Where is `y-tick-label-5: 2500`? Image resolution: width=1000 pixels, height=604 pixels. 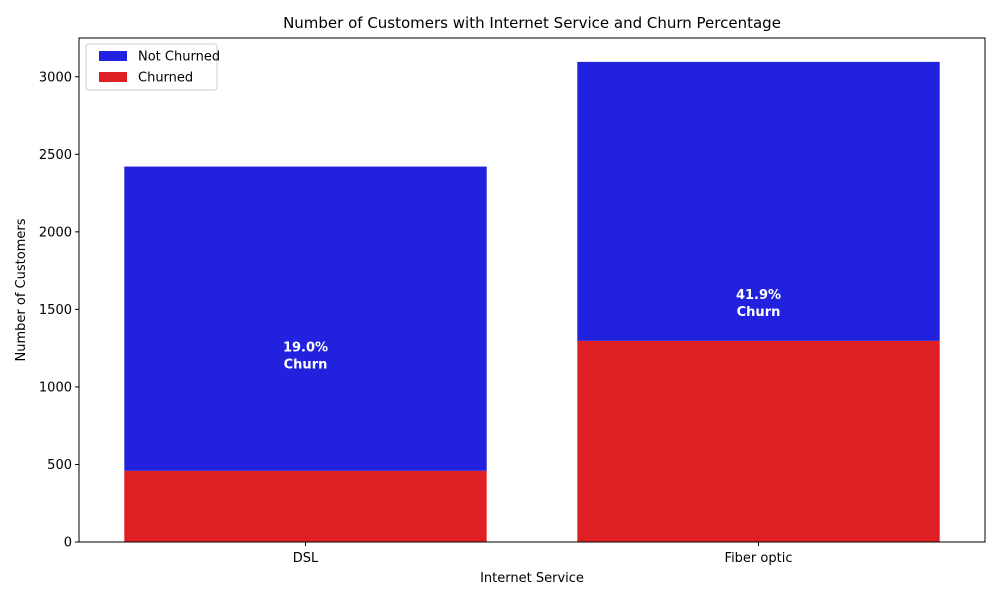
y-tick-label-5: 2500 is located at coordinates (55, 155).